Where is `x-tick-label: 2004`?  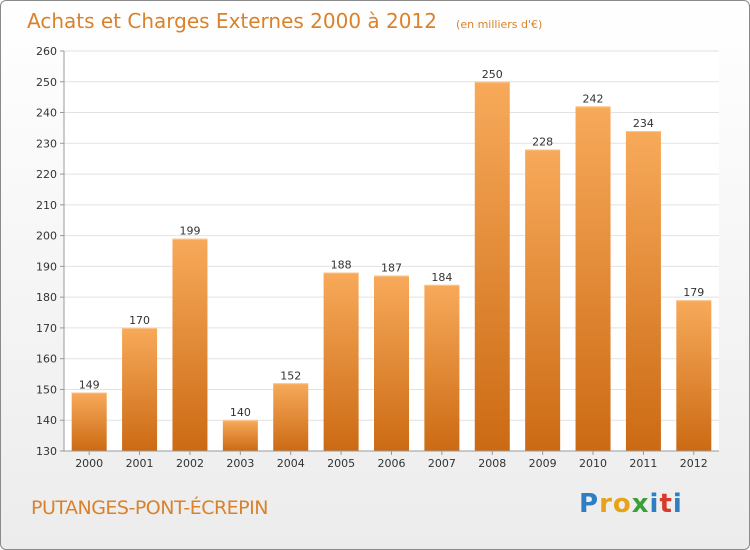 x-tick-label: 2004 is located at coordinates (291, 463).